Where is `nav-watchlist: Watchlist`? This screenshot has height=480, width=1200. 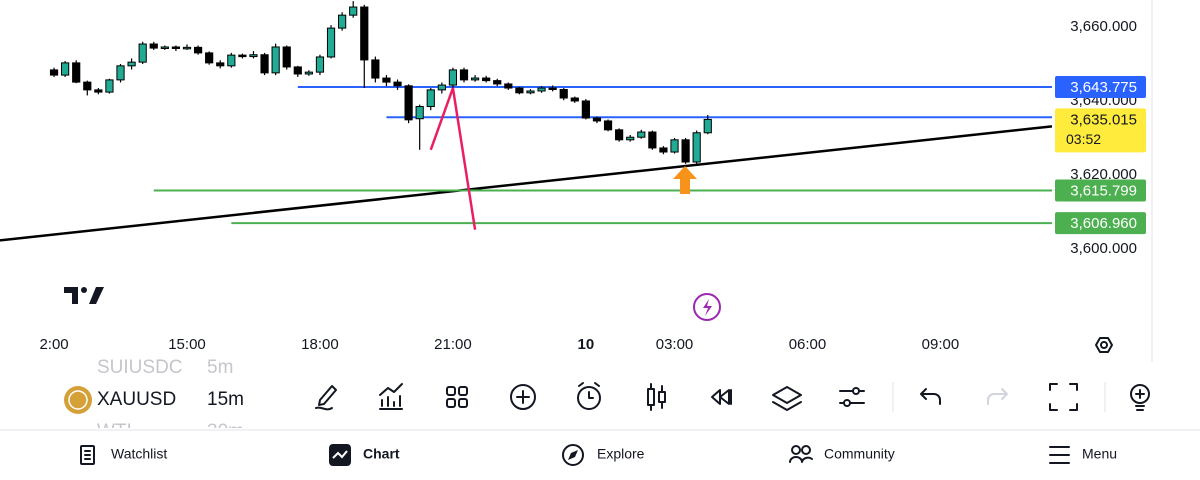
nav-watchlist: Watchlist is located at coordinates (123, 455).